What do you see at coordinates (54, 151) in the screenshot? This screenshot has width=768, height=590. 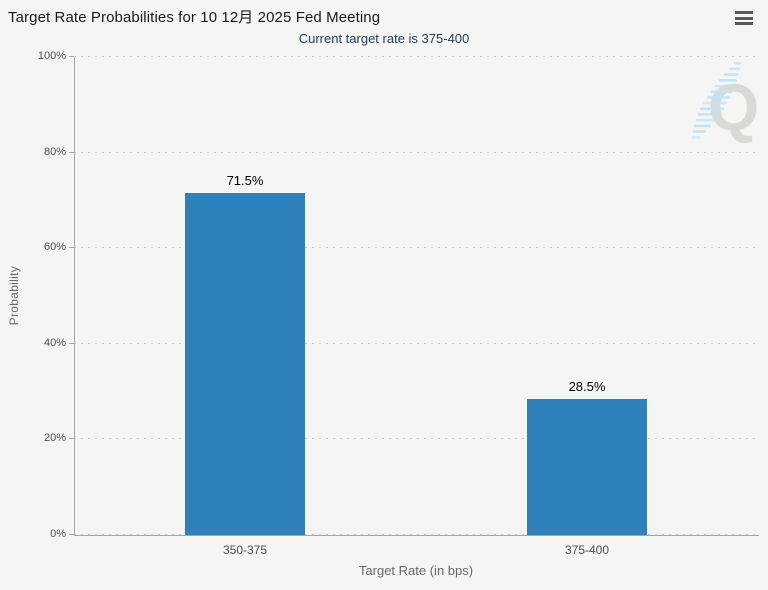 I see `y-tick-label: 80%` at bounding box center [54, 151].